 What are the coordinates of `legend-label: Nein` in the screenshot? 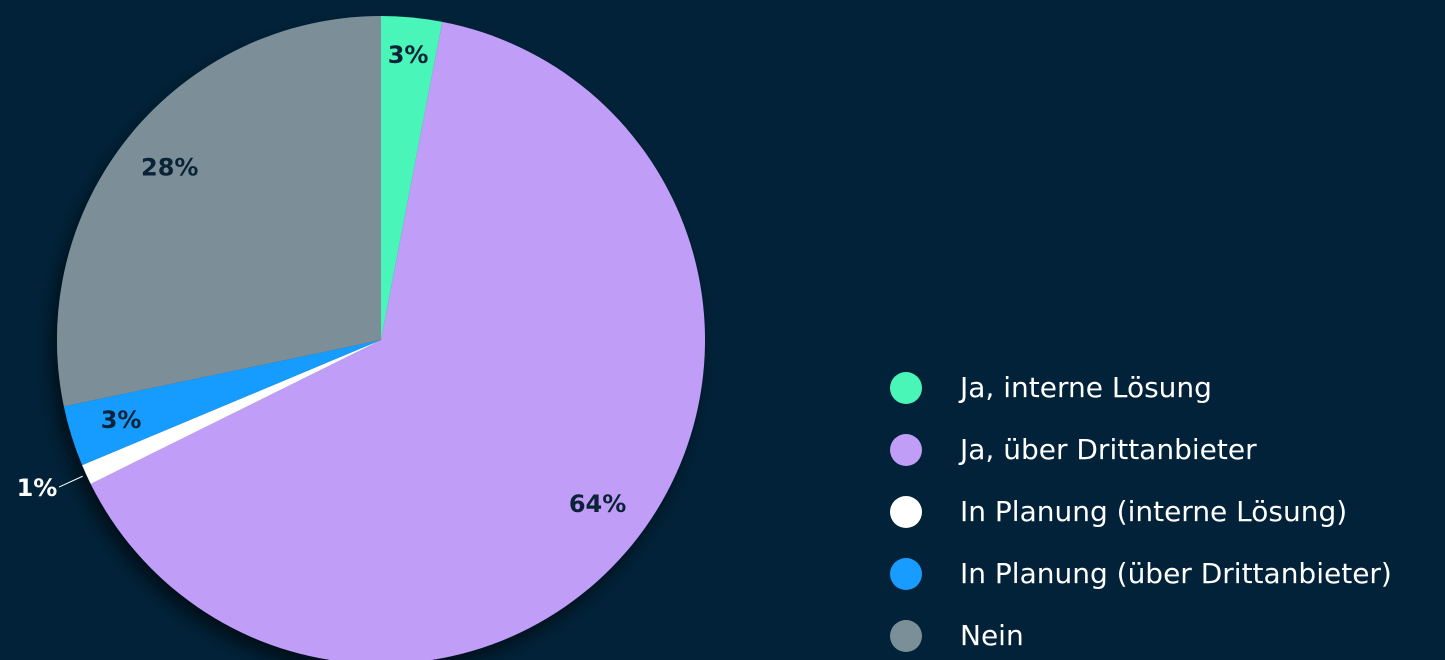 It's located at (992, 635).